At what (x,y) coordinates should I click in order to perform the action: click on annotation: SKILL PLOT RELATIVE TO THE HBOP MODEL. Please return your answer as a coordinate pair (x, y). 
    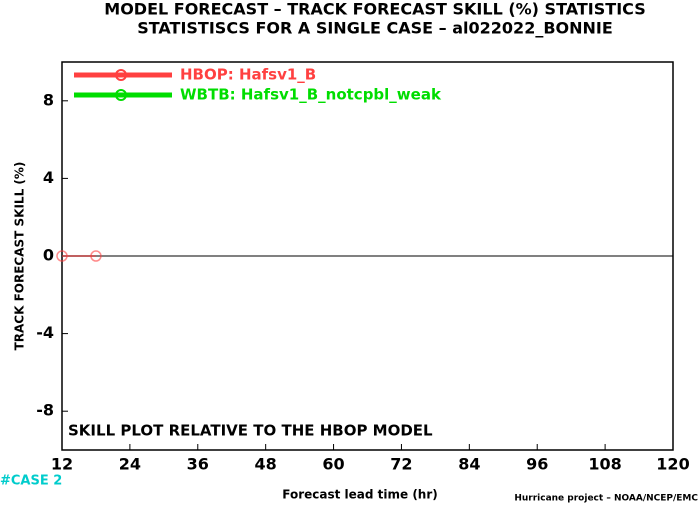
    Looking at the image, I should click on (250, 431).